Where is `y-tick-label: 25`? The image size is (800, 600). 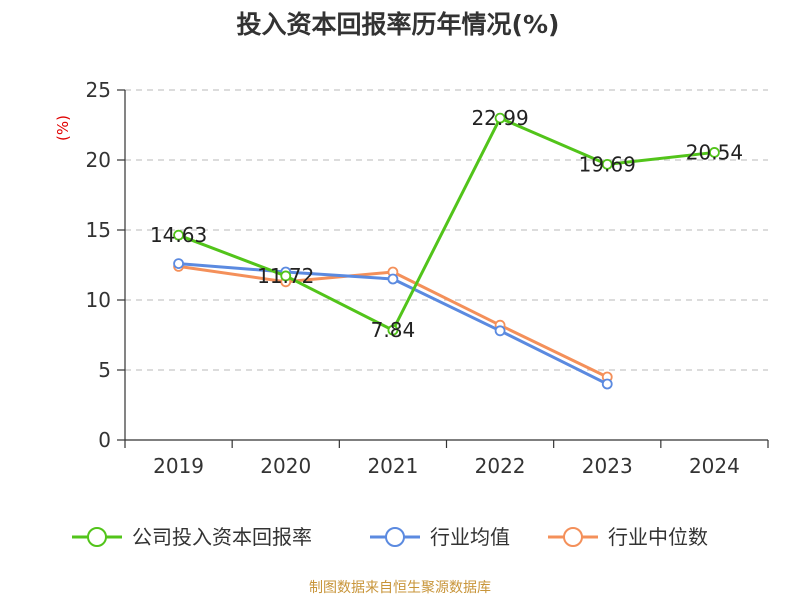
y-tick-label: 25 is located at coordinates (98, 90).